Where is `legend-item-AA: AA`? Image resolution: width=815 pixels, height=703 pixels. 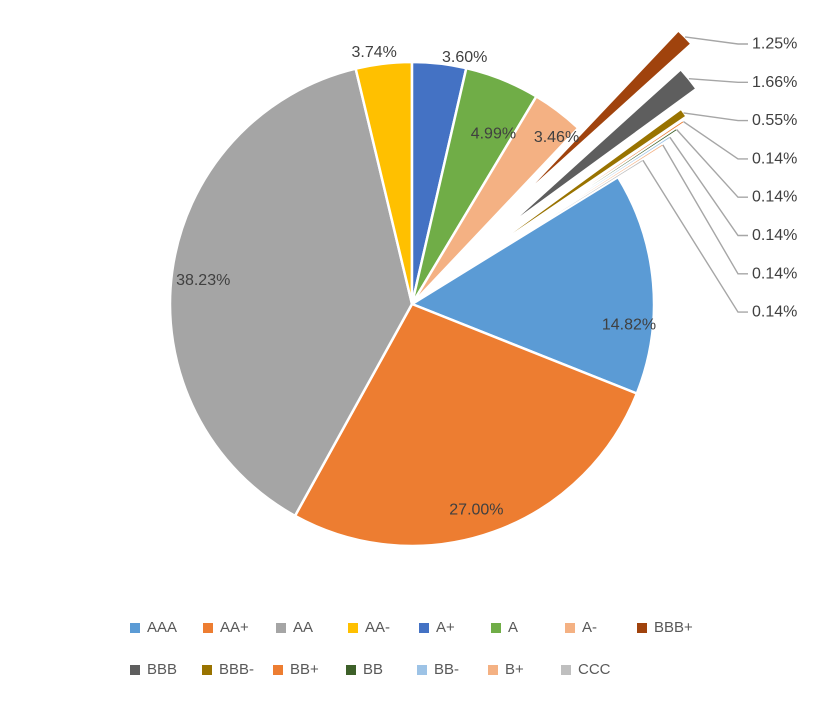 legend-item-AA: AA is located at coordinates (294, 628).